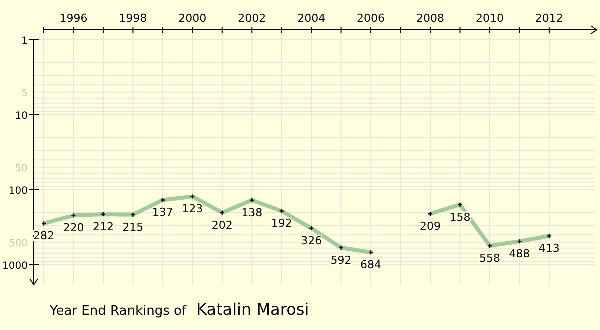  Describe the element at coordinates (74, 18) in the screenshot. I see `x-tick-label: 1996` at that location.